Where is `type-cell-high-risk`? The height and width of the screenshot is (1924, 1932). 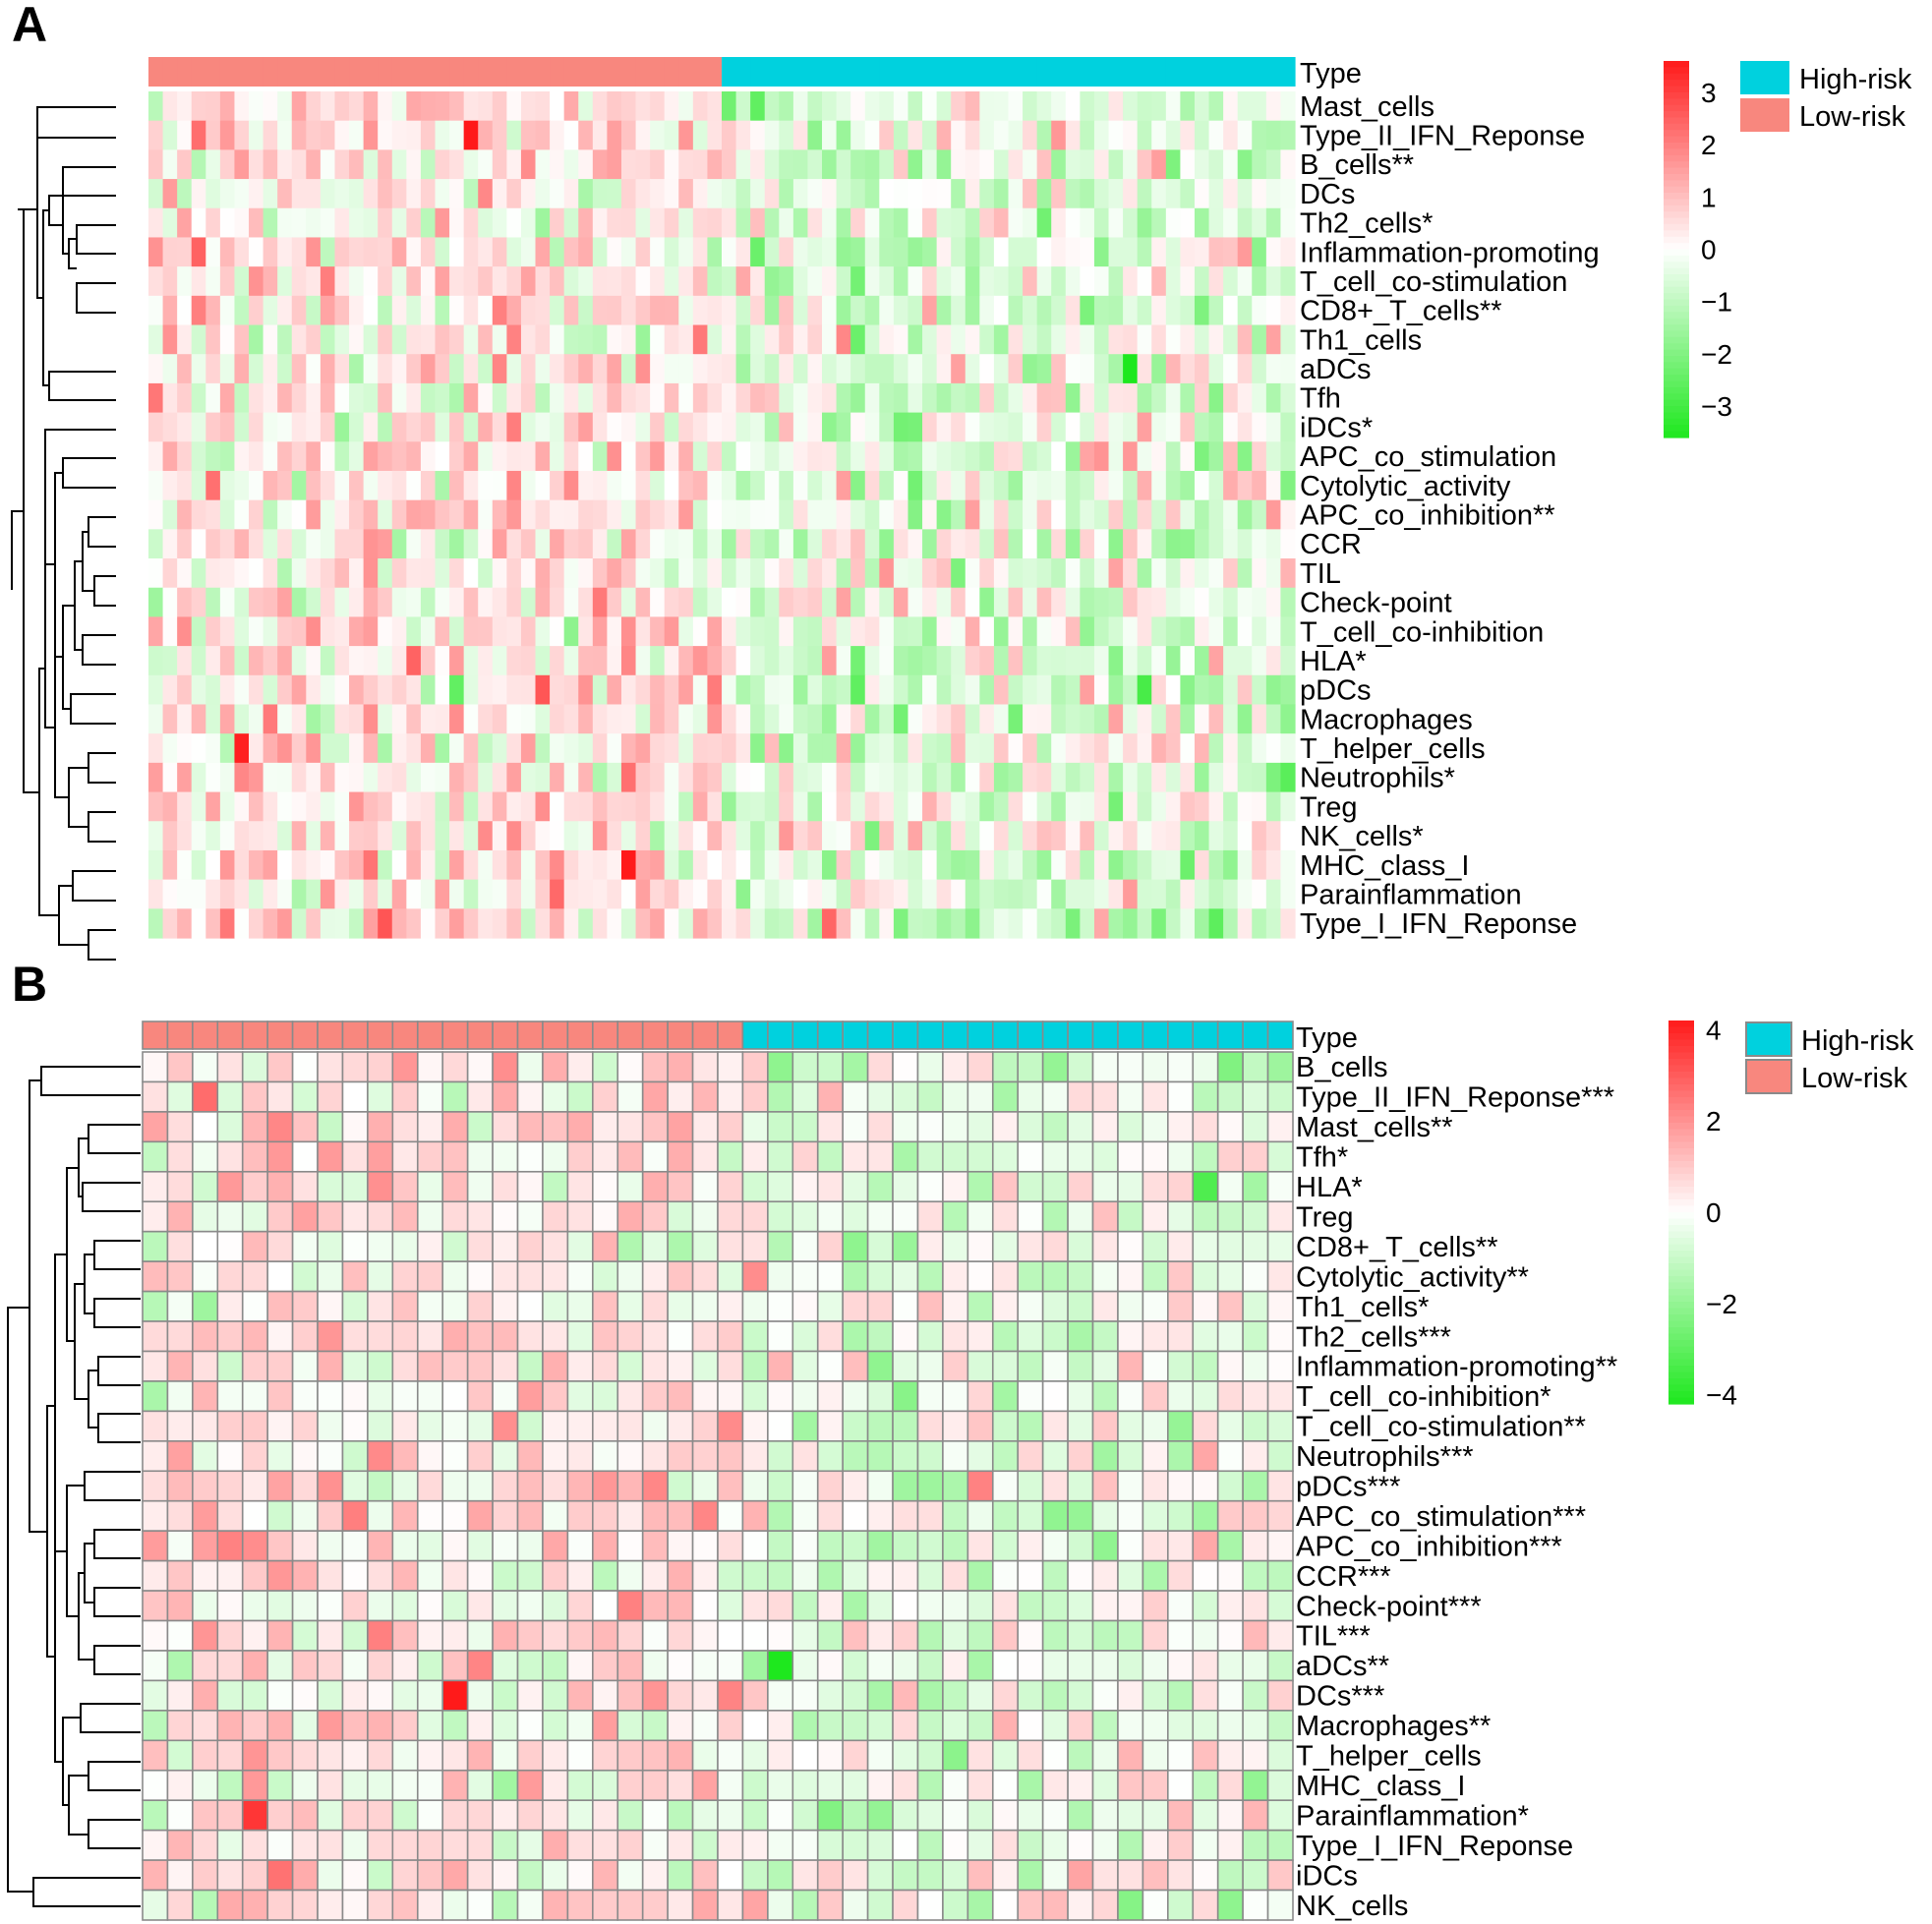
type-cell-high-risk is located at coordinates (1259, 72).